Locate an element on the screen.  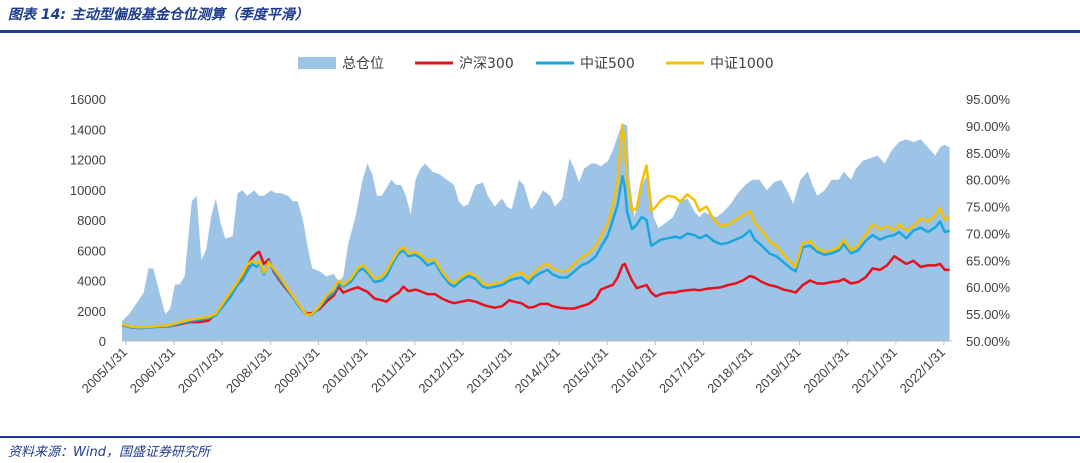
legend-item-zz500: 中证500 is located at coordinates (585, 64).